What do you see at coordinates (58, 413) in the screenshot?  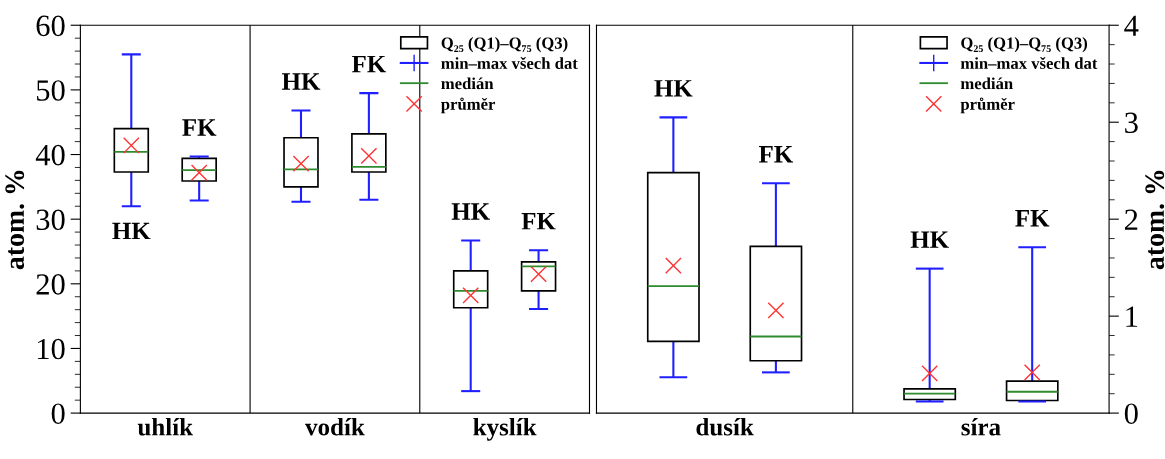 I see `y-tick-label: 0` at bounding box center [58, 413].